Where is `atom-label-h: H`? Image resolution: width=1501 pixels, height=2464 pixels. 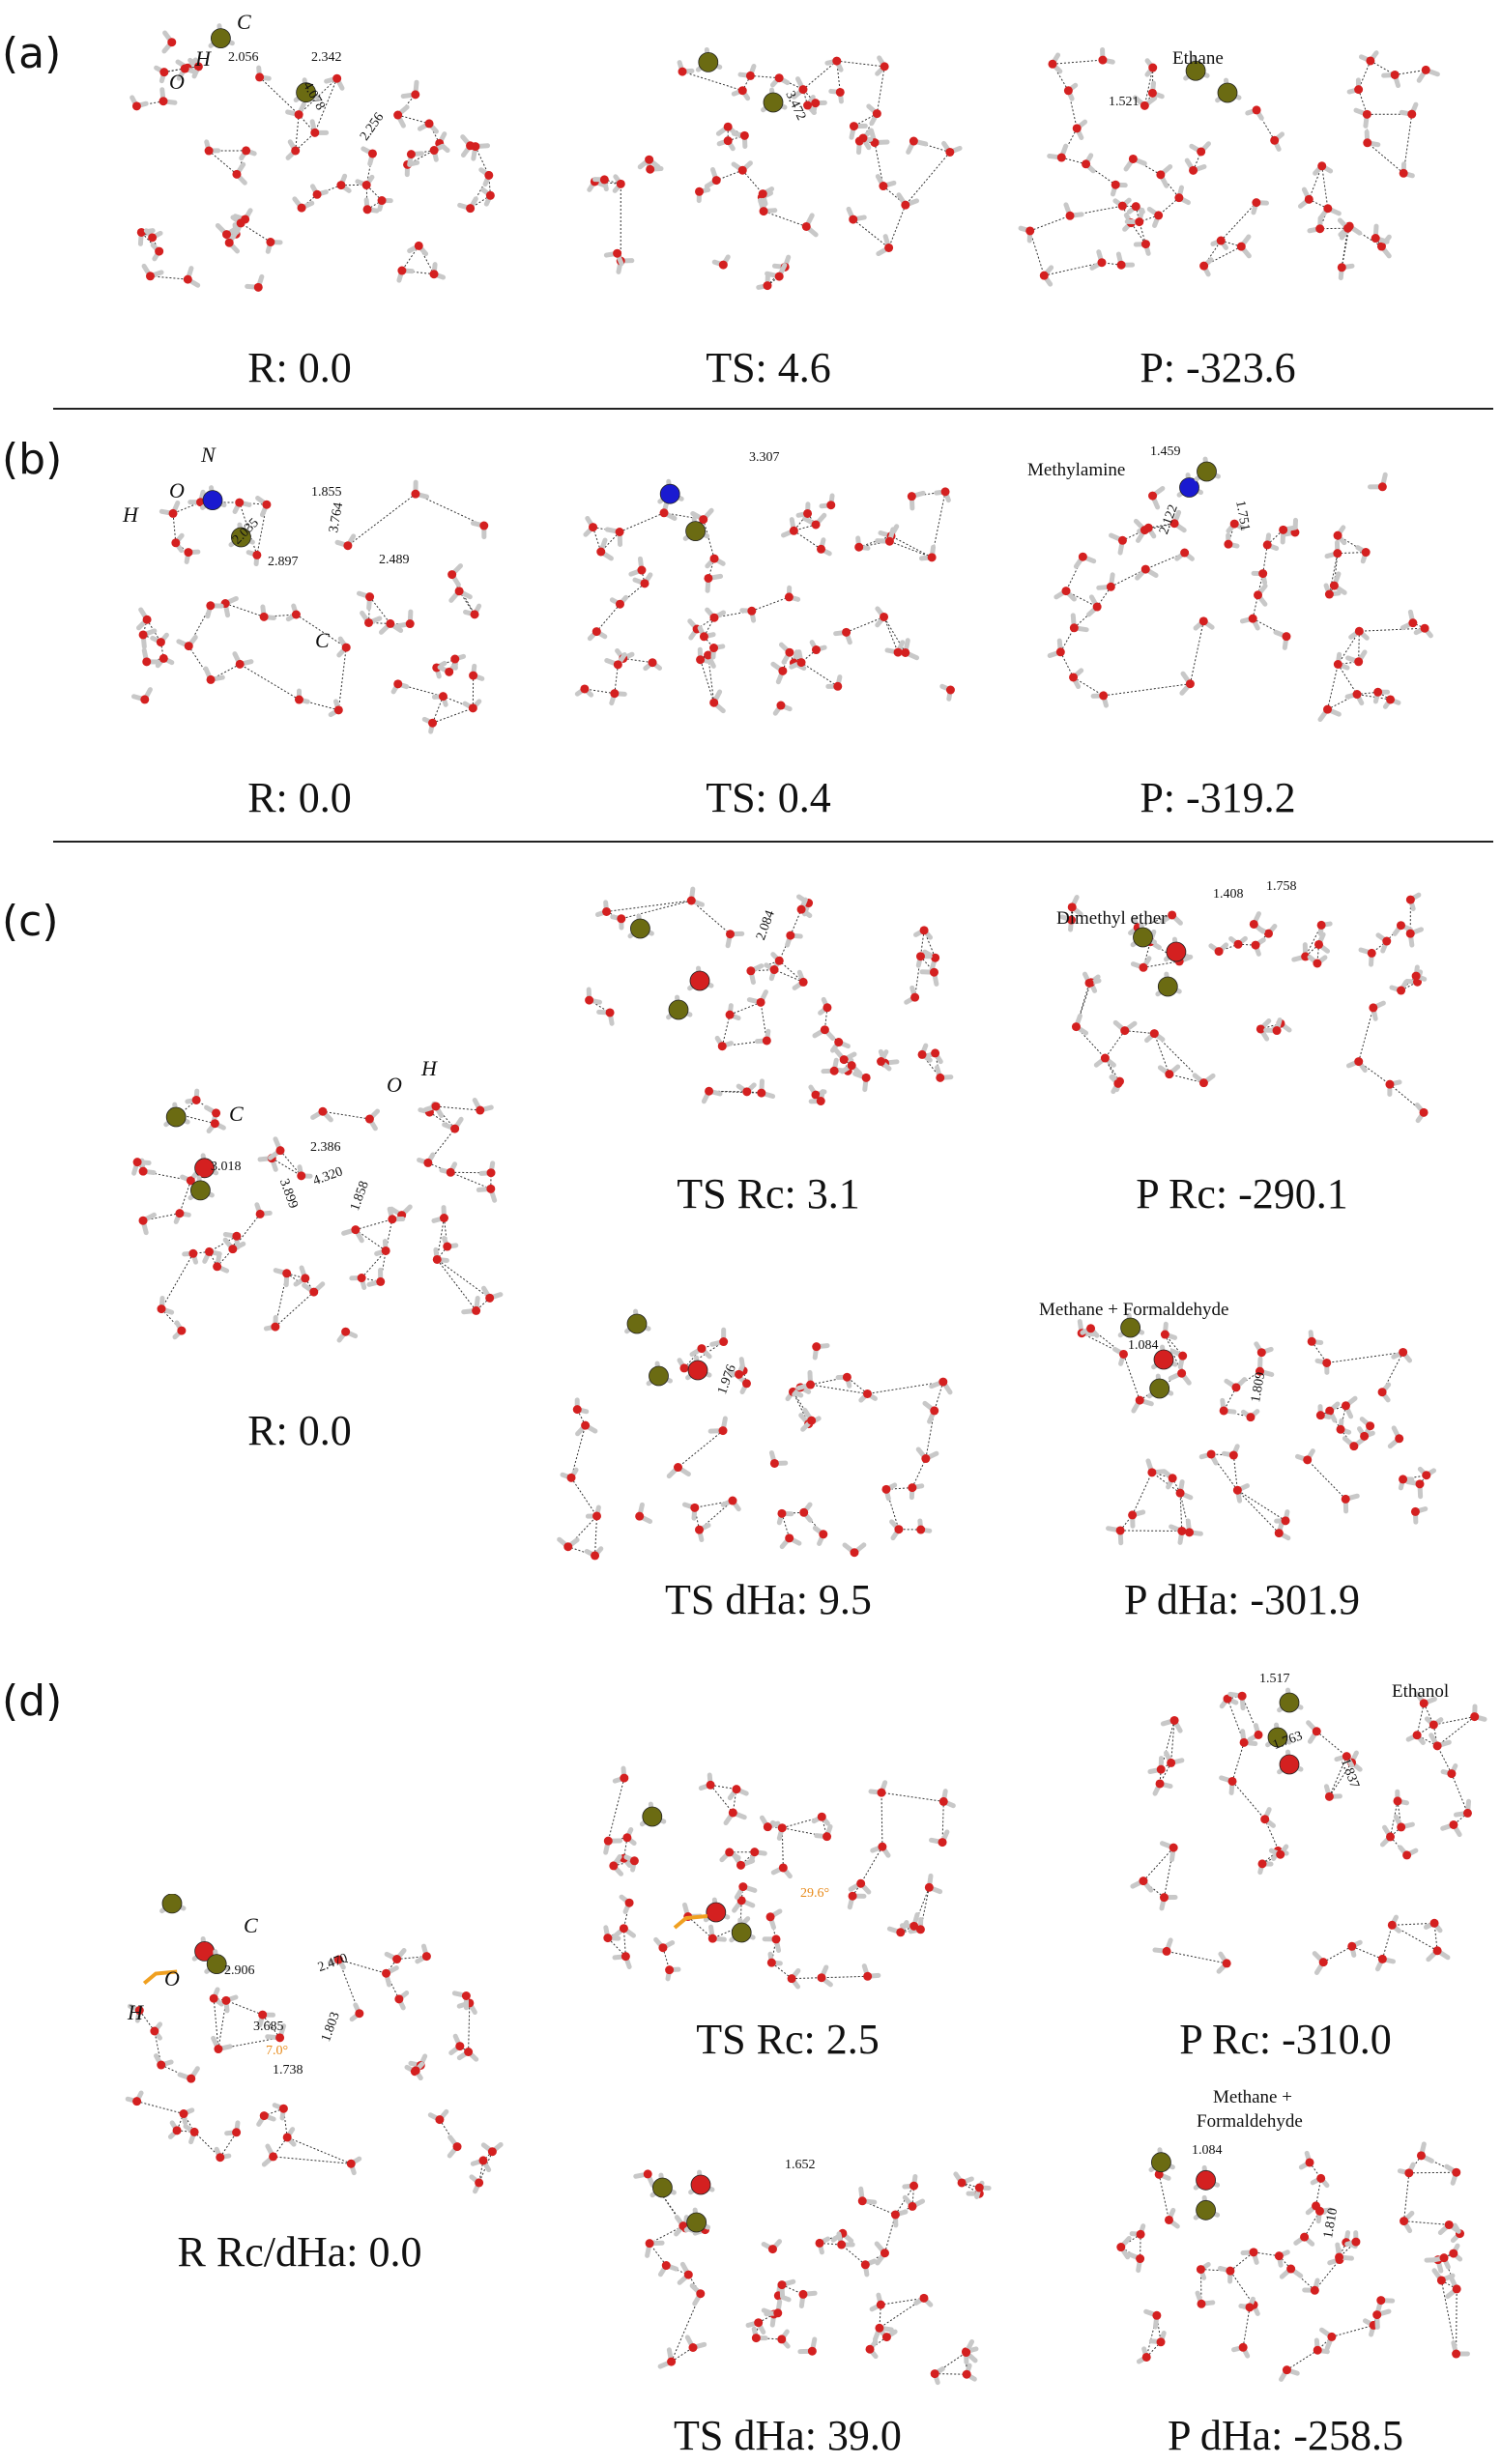
atom-label-h: H is located at coordinates (130, 514).